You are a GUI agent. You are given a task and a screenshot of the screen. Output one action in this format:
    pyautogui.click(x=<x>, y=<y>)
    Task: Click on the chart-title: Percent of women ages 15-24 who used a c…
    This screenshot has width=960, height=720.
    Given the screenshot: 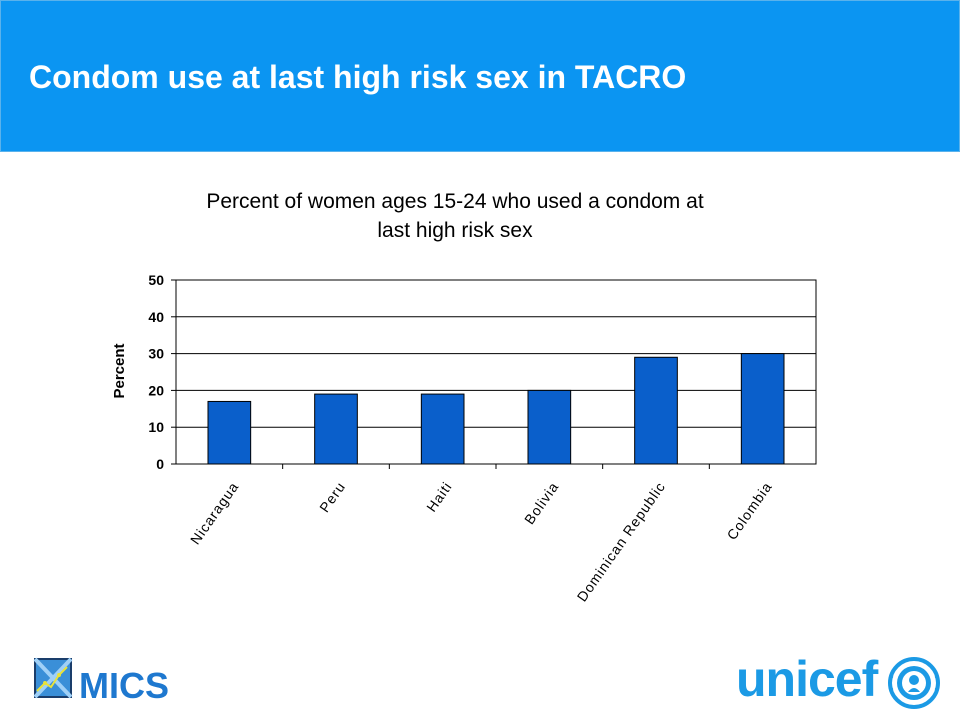 What is the action you would take?
    pyautogui.click(x=455, y=216)
    